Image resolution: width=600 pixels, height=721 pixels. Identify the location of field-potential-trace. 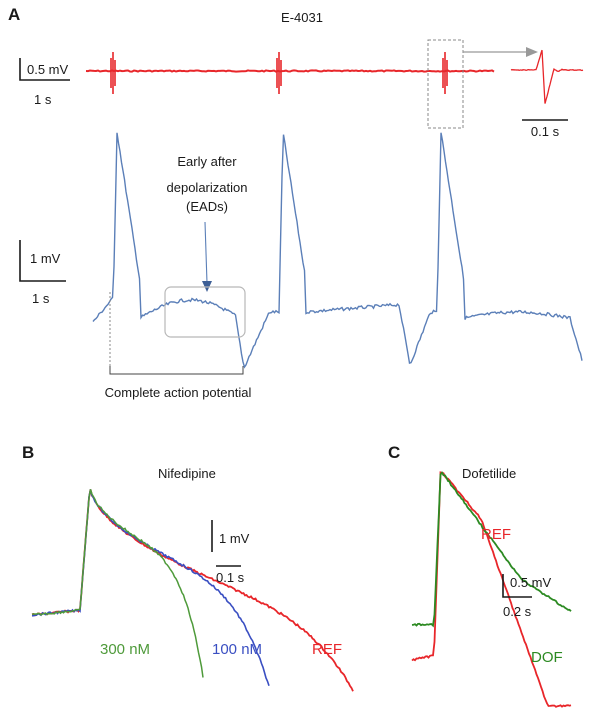
(290, 73).